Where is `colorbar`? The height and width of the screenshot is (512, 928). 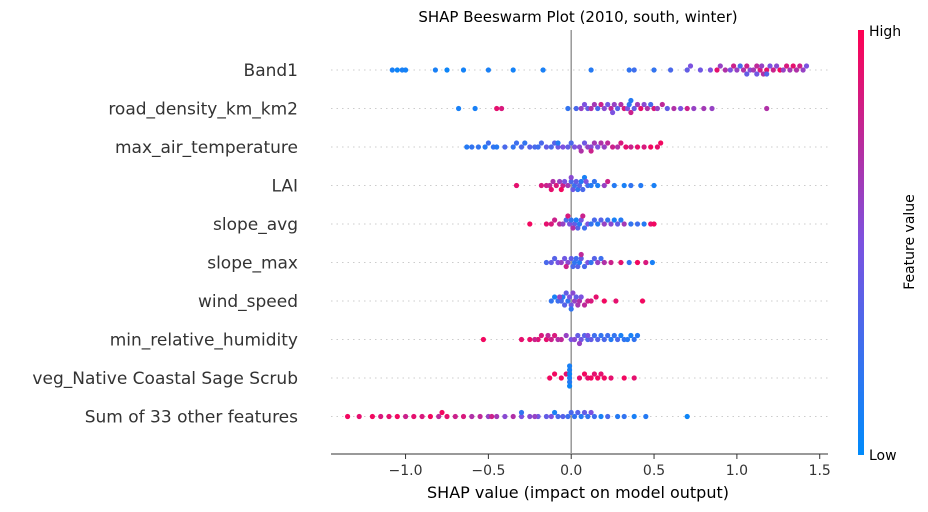
colorbar is located at coordinates (861, 242).